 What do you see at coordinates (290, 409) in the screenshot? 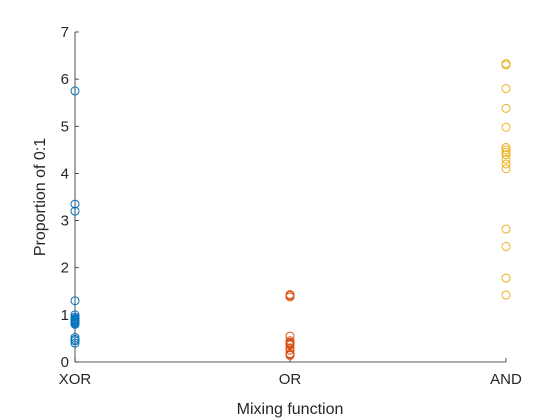
I see `x-axis-label: Mixing function` at bounding box center [290, 409].